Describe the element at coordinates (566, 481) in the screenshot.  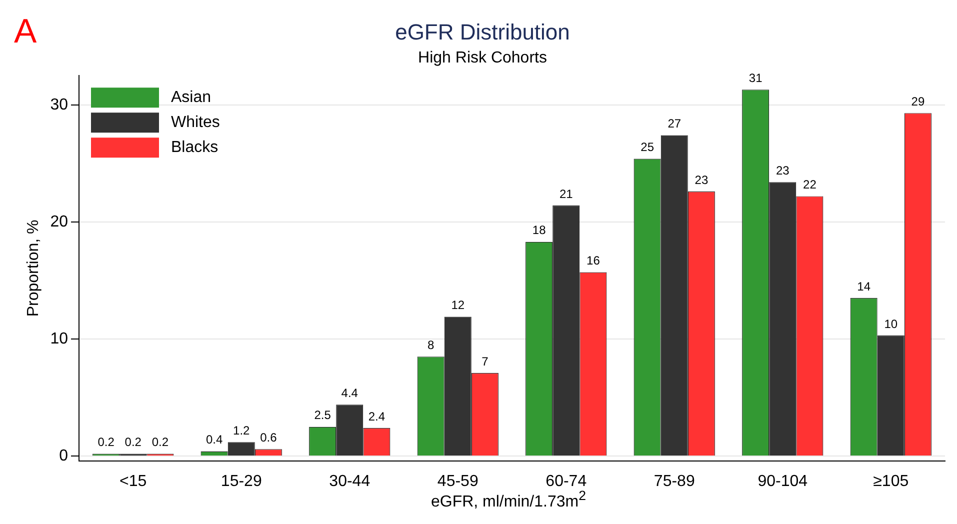
I see `x-tick-label: 60-74` at that location.